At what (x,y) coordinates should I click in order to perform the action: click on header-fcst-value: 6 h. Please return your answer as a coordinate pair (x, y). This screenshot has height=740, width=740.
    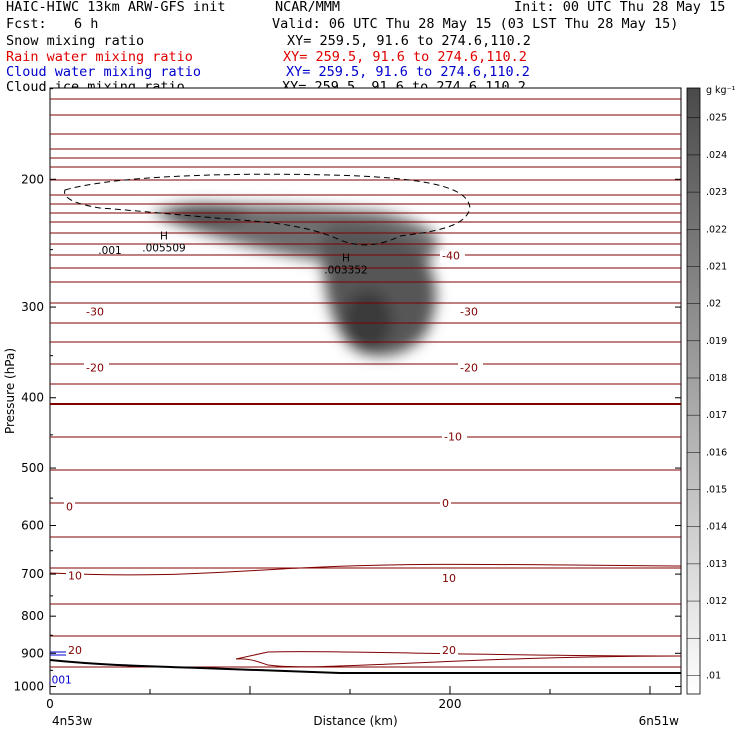
    Looking at the image, I should click on (86, 24).